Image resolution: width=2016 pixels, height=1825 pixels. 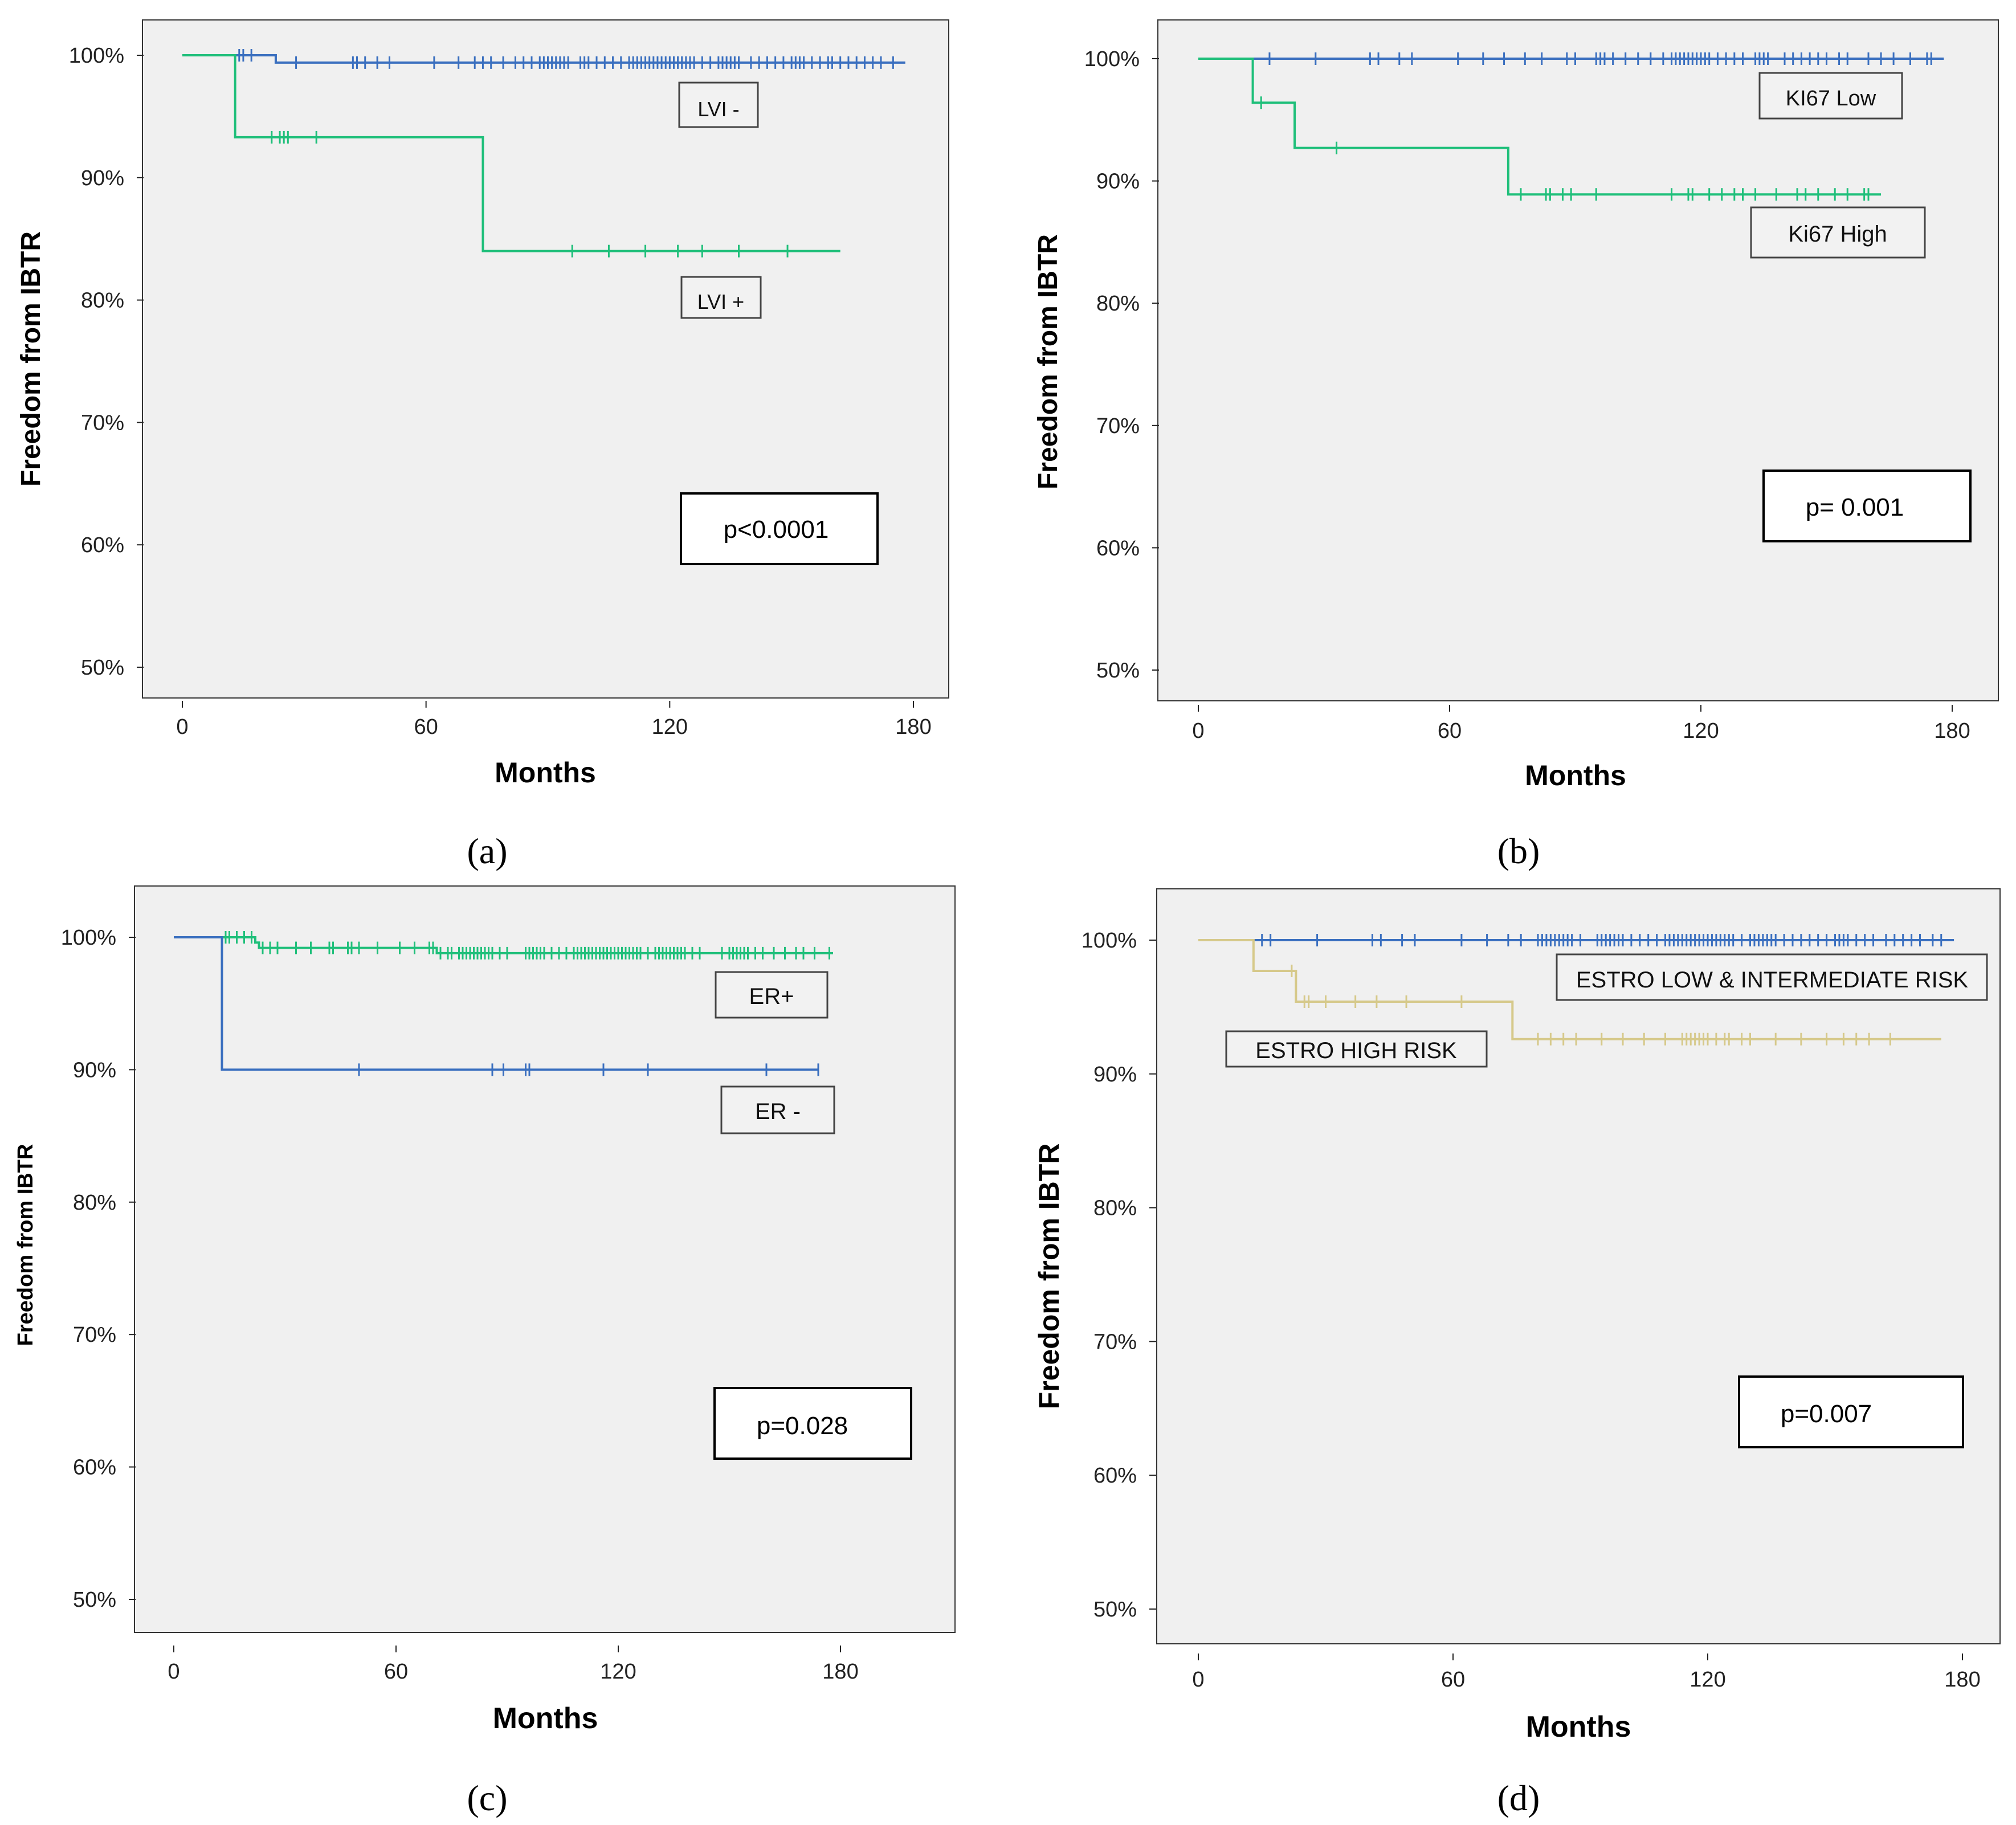 I want to click on x-axis-title-b: Months, so click(x=1575, y=776).